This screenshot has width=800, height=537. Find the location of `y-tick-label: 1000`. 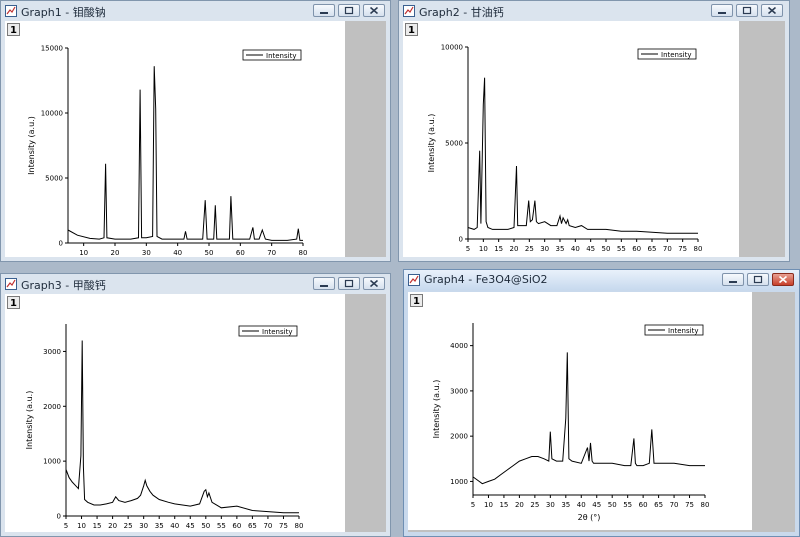

y-tick-label: 1000 is located at coordinates (52, 462).